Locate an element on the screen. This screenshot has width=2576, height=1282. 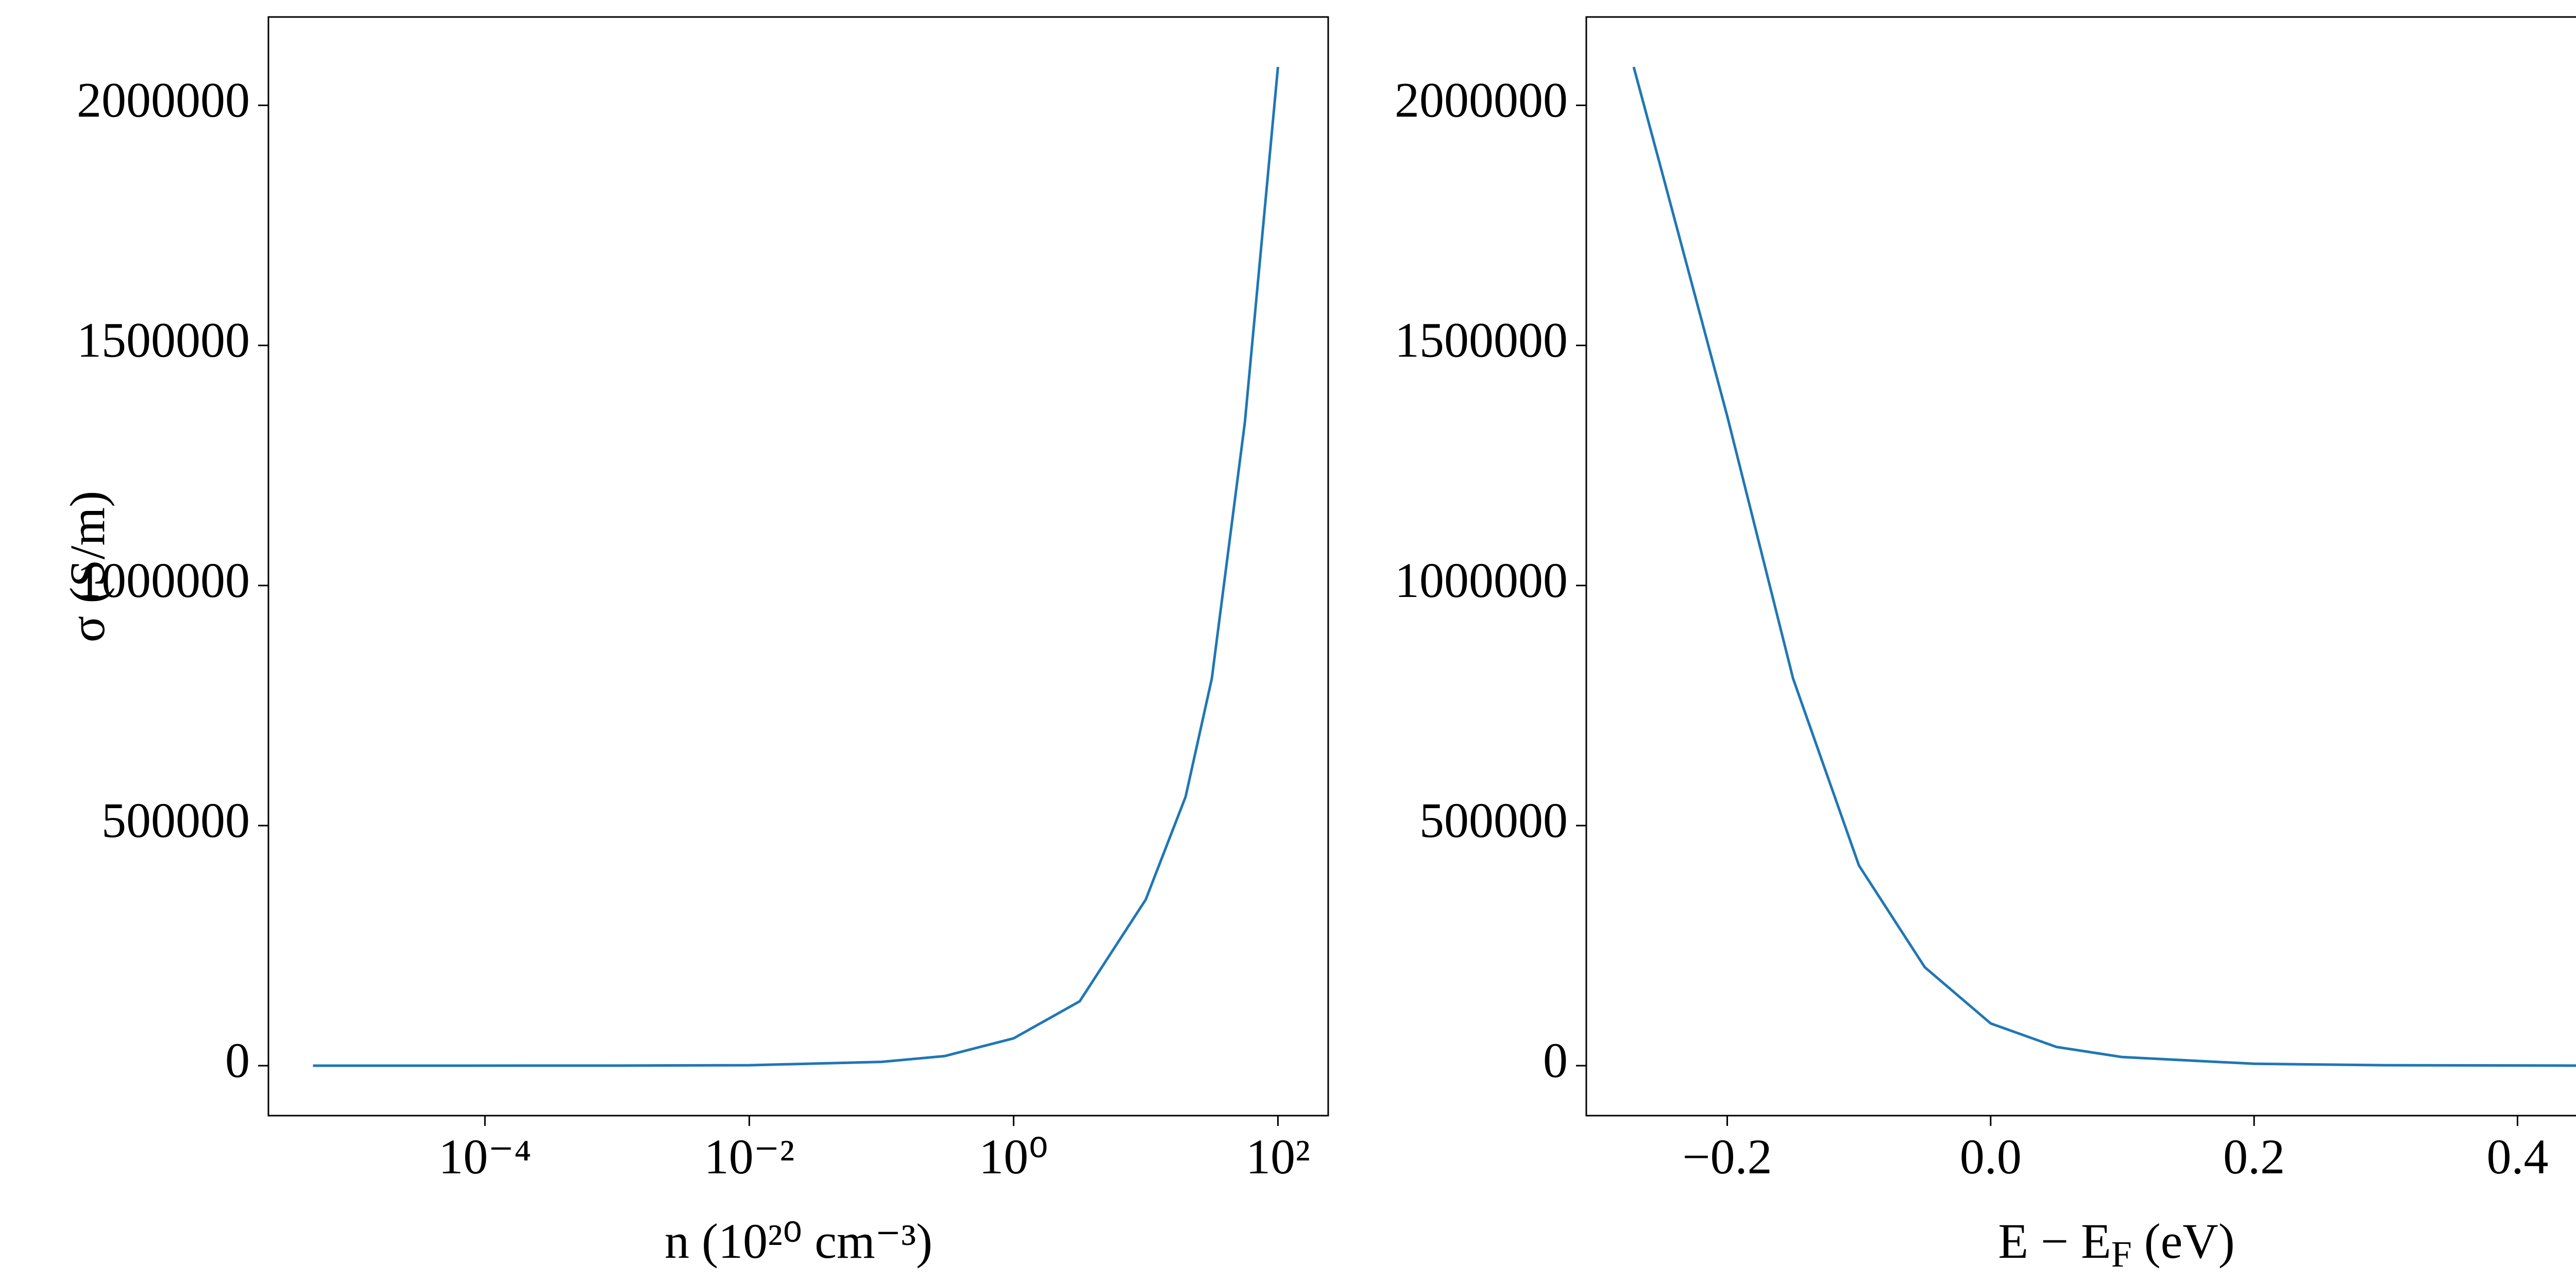
x-axis-label-sub: F is located at coordinates (2121, 1254).